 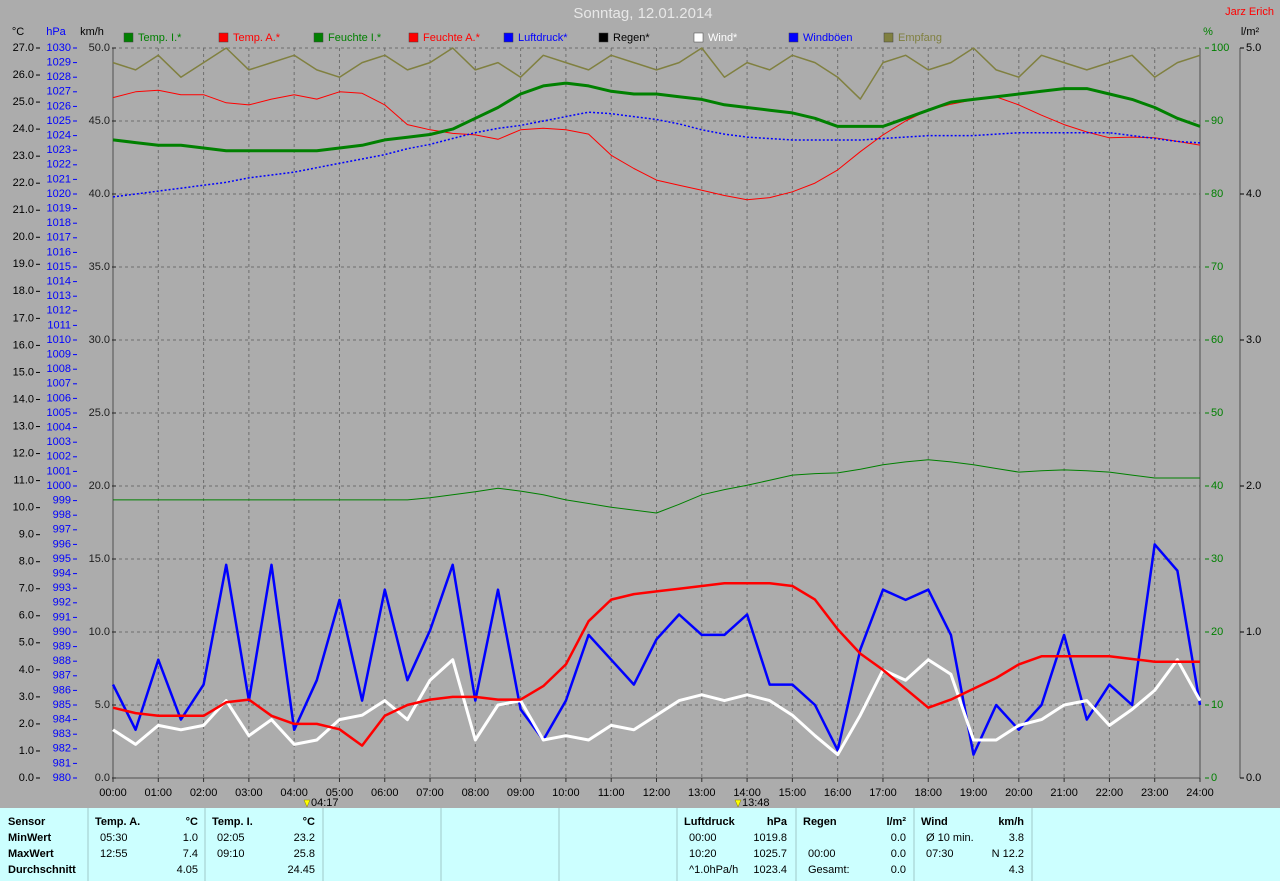 I want to click on y-tick-label: 1025, so click(x=59, y=121).